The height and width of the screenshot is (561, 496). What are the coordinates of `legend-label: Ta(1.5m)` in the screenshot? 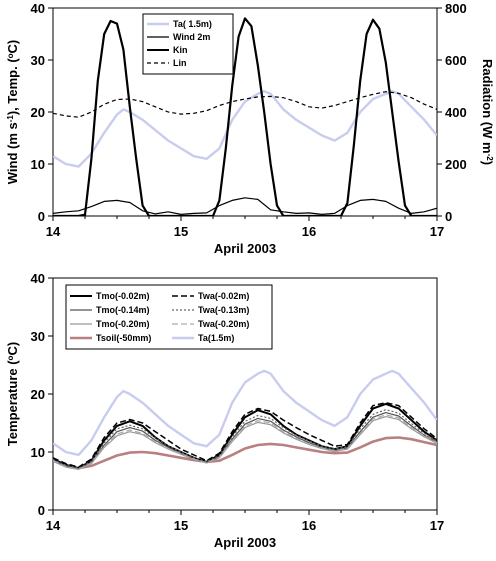 It's located at (216, 338).